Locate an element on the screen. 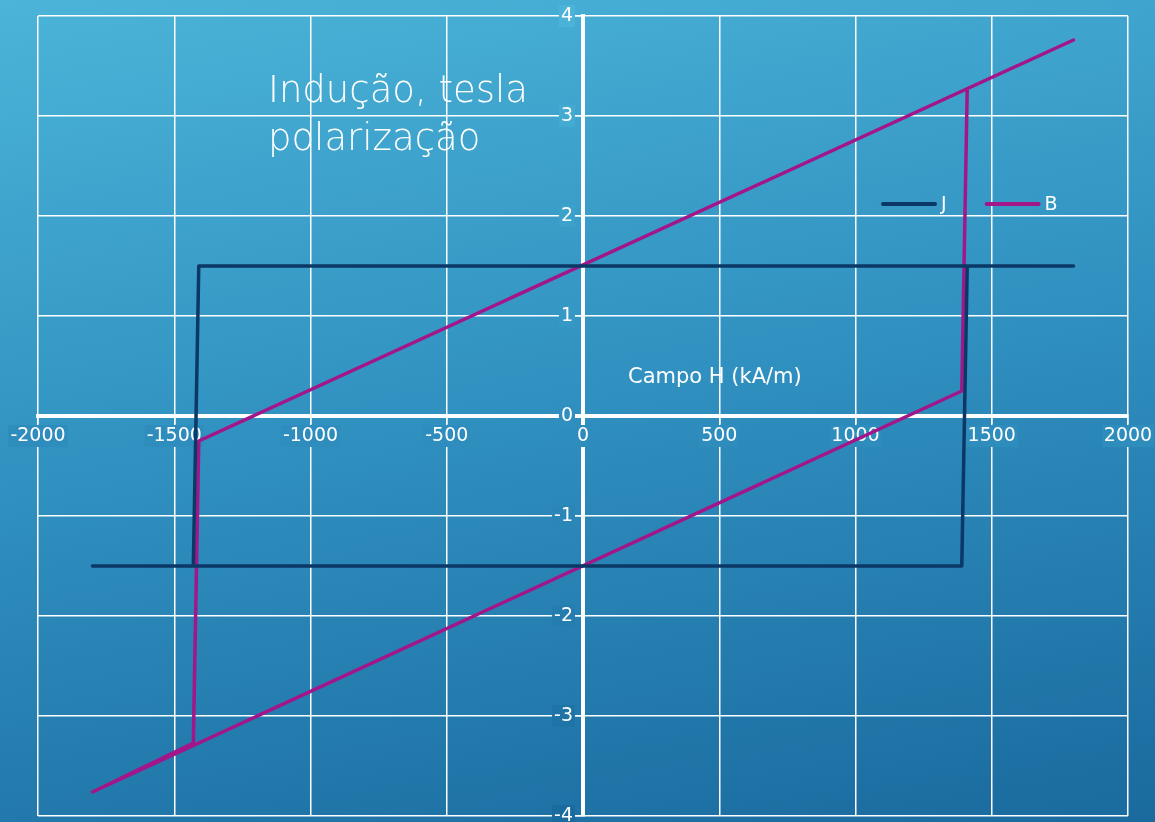 The height and width of the screenshot is (822, 1155). y-tick-label: -4 is located at coordinates (563, 812).